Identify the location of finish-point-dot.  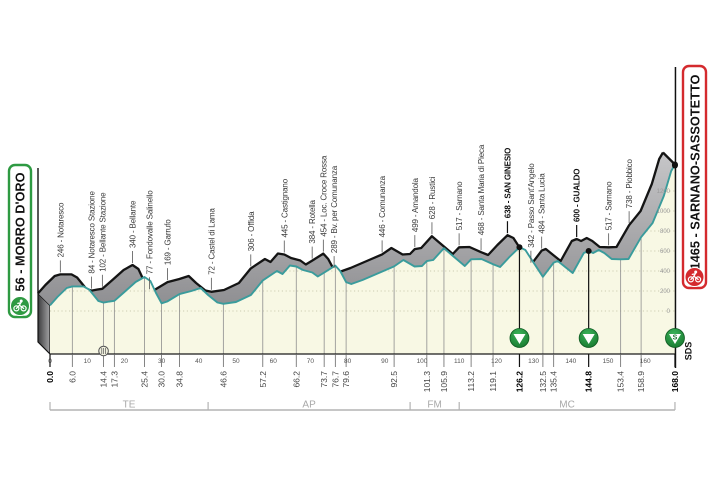
(674, 165).